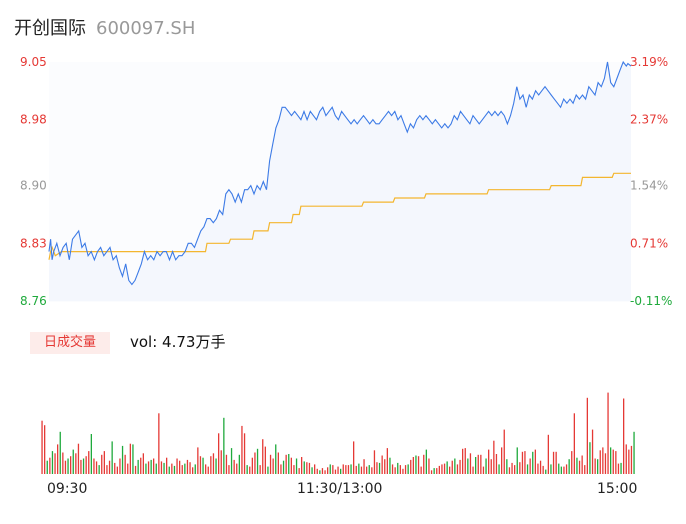  What do you see at coordinates (50, 28) in the screenshot?
I see `stock-name: 开创国际` at bounding box center [50, 28].